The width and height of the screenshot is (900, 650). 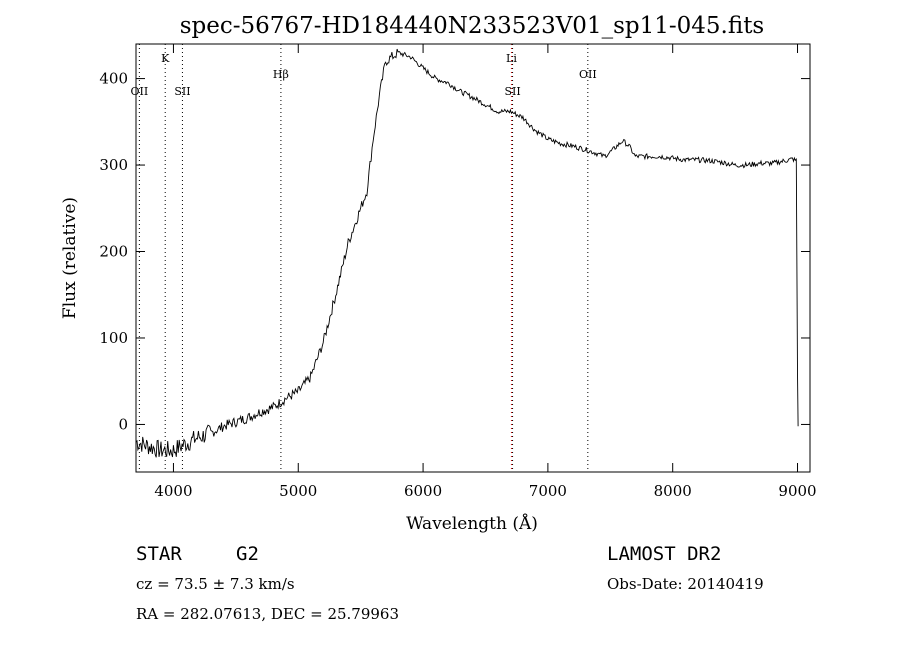 I want to click on ra-dec: RA = 282.07613, DEC = 25.79963, so click(x=267, y=614).